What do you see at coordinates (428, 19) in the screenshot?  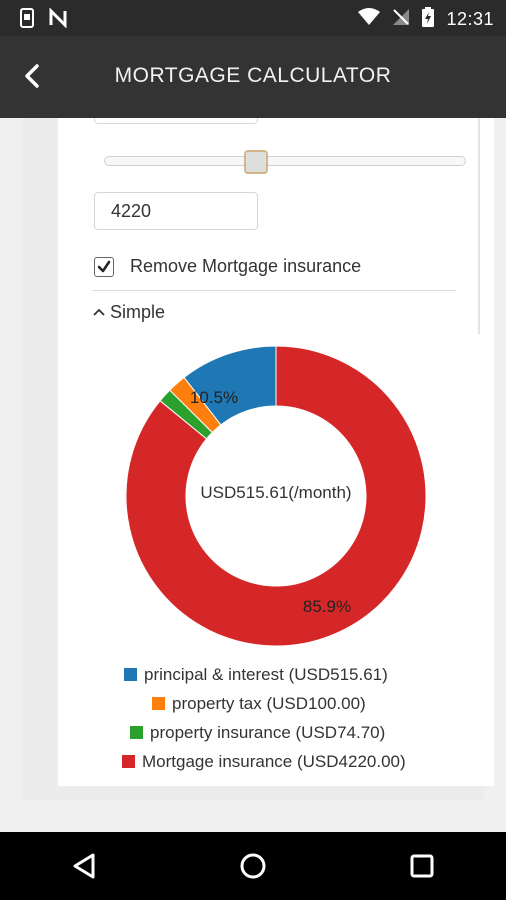 I see `battery-charging-icon` at bounding box center [428, 19].